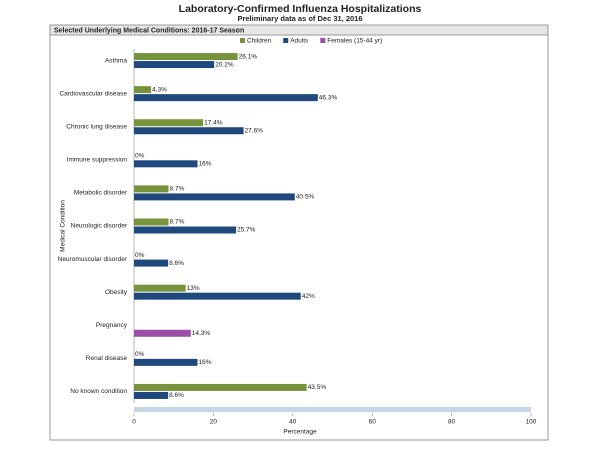 This screenshot has width=600, height=450. I want to click on value-label: 43.5%, so click(317, 387).